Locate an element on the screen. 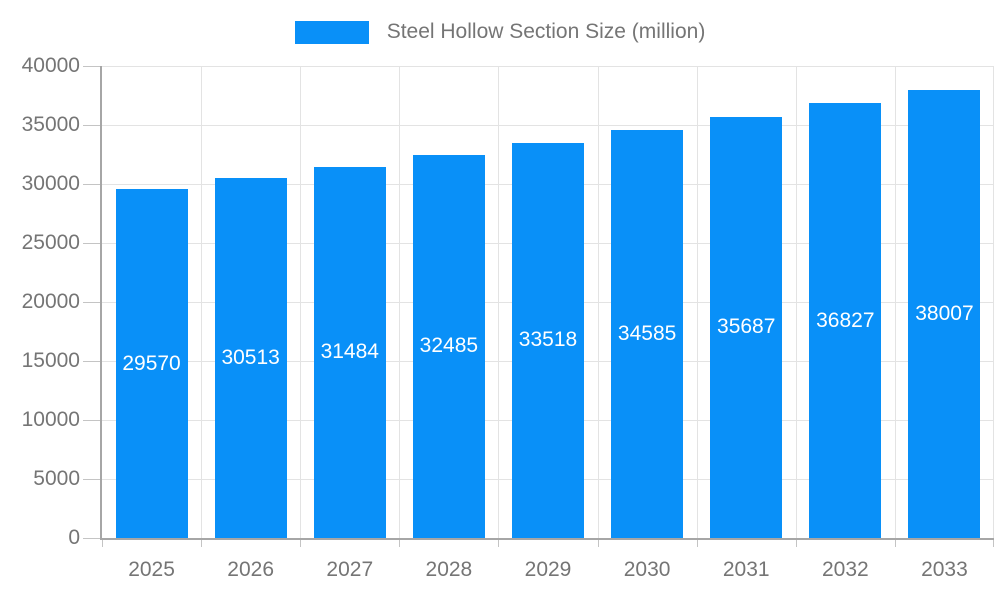 The width and height of the screenshot is (1000, 600). bar-value-label: 36827 is located at coordinates (845, 320).